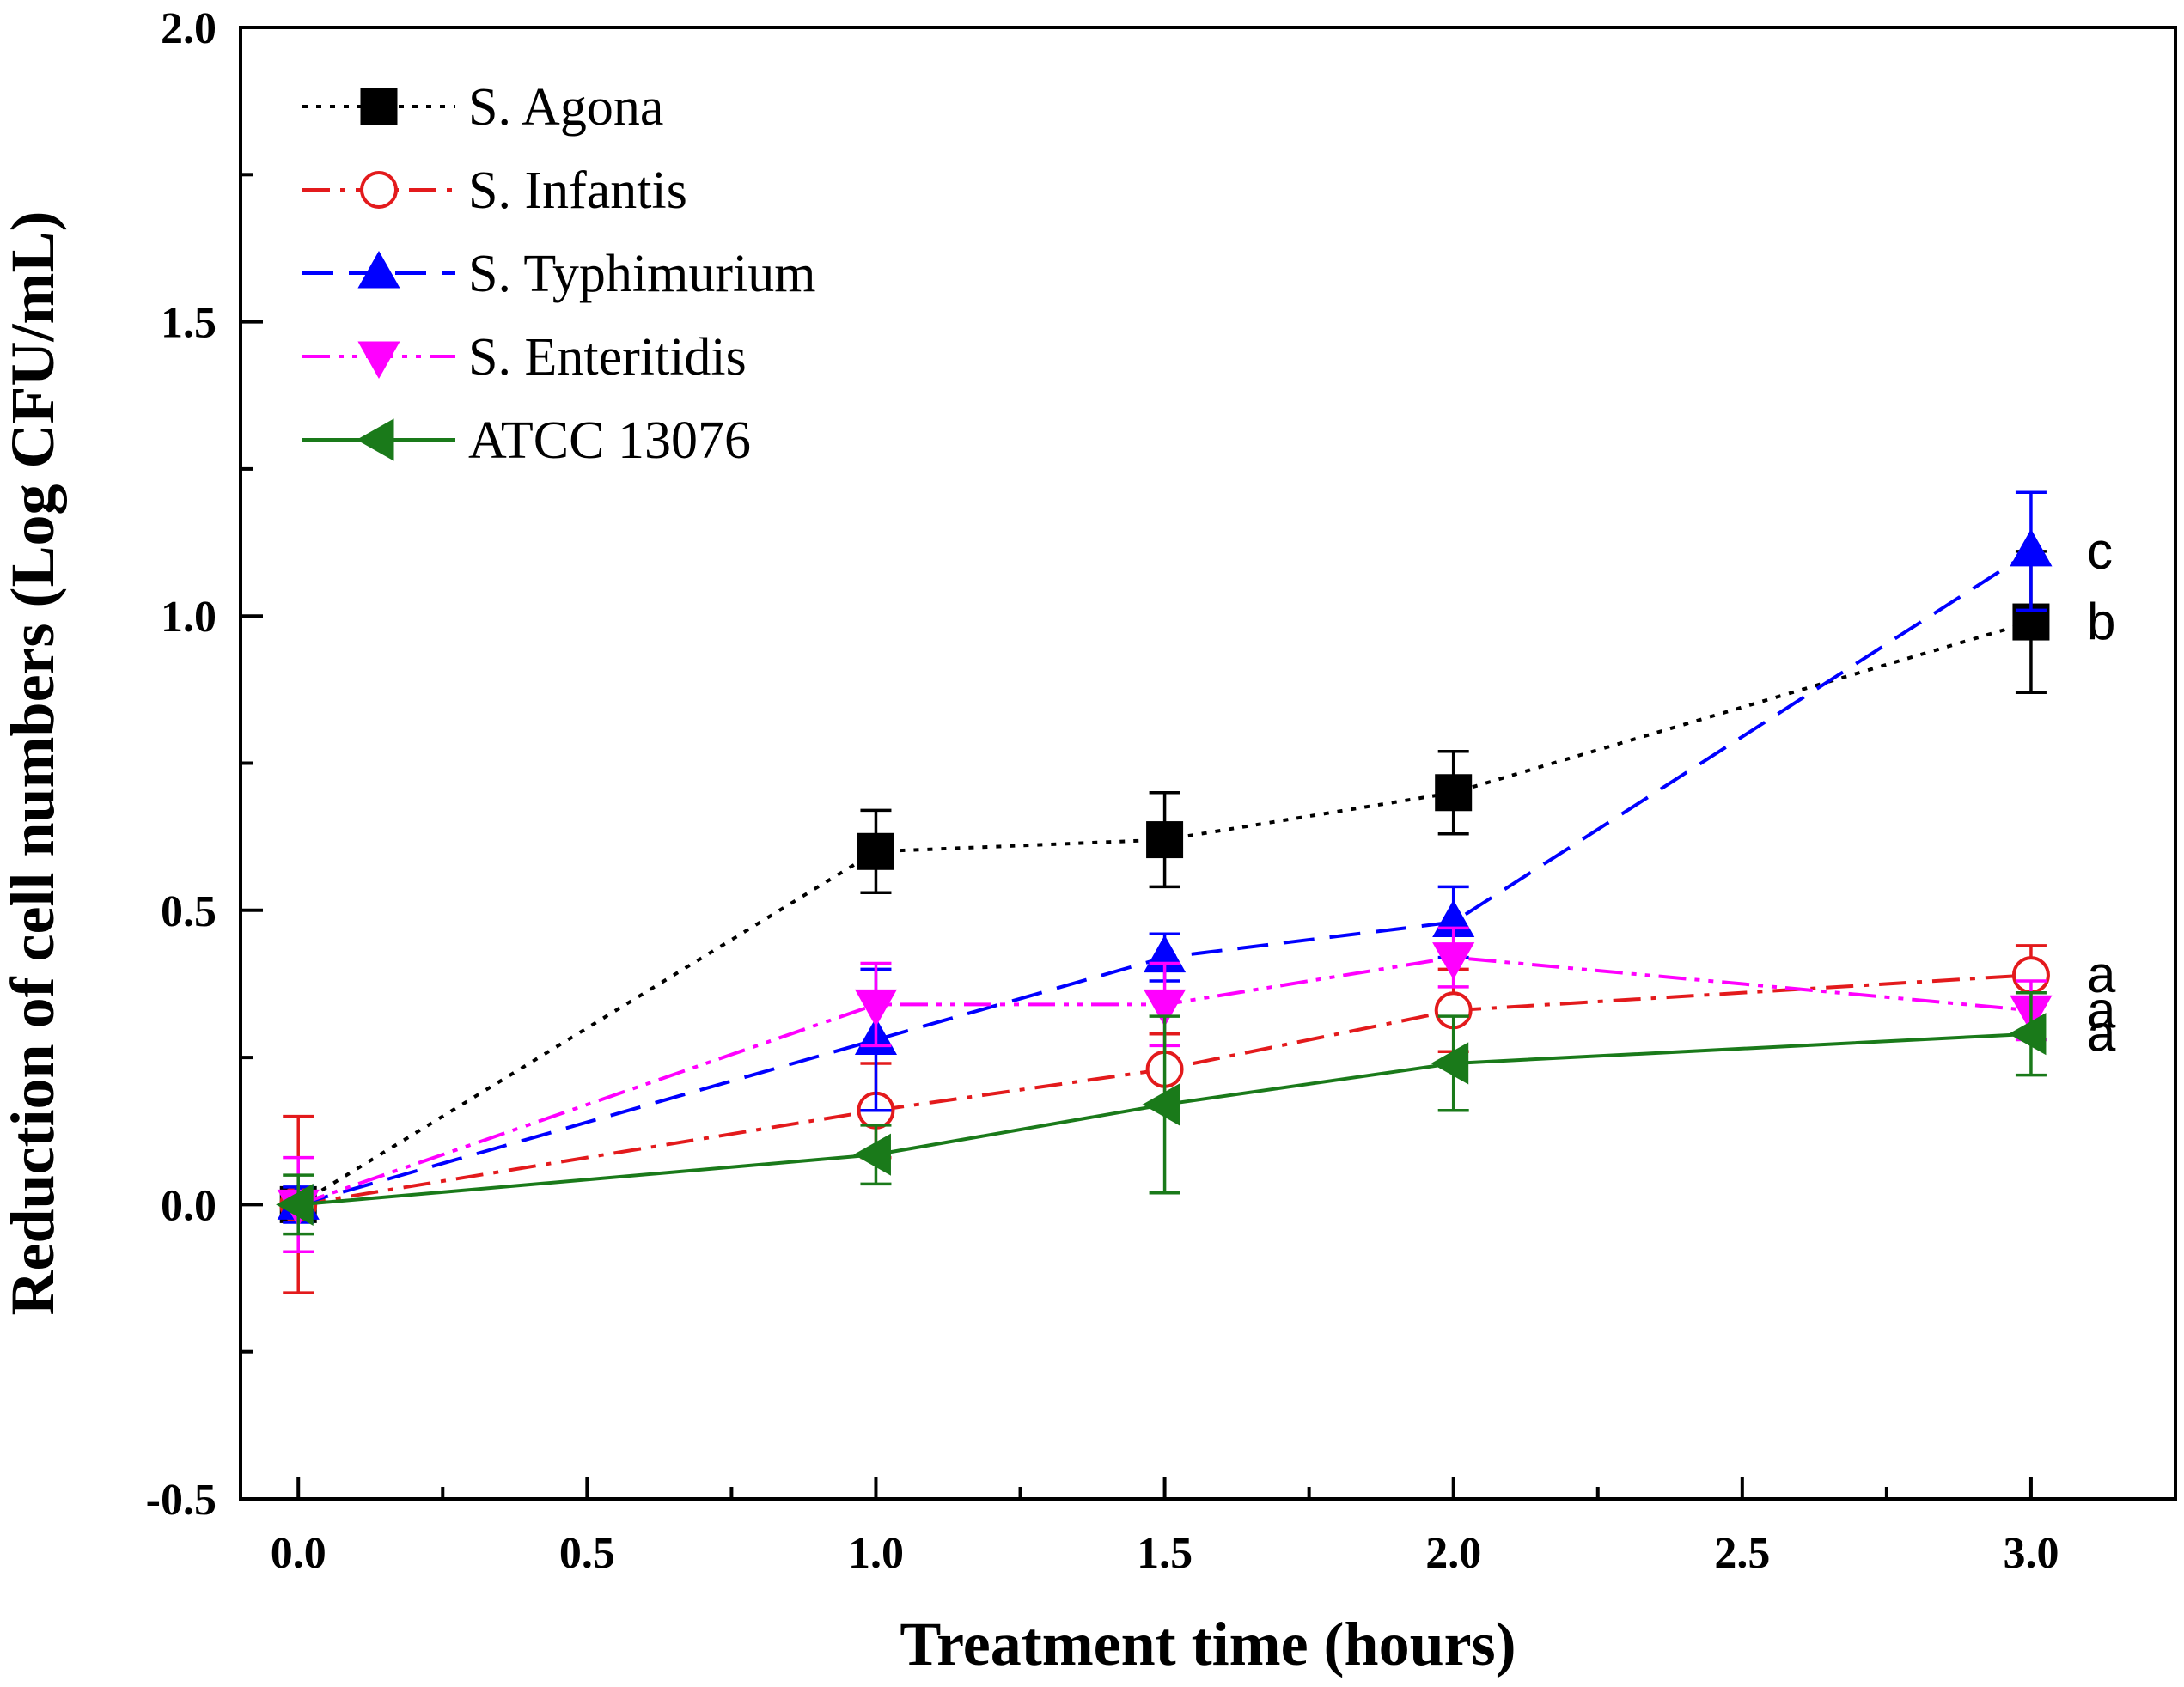 The image size is (2184, 1687). I want to click on x-axis-title: Treatment time (hours), so click(1208, 1644).